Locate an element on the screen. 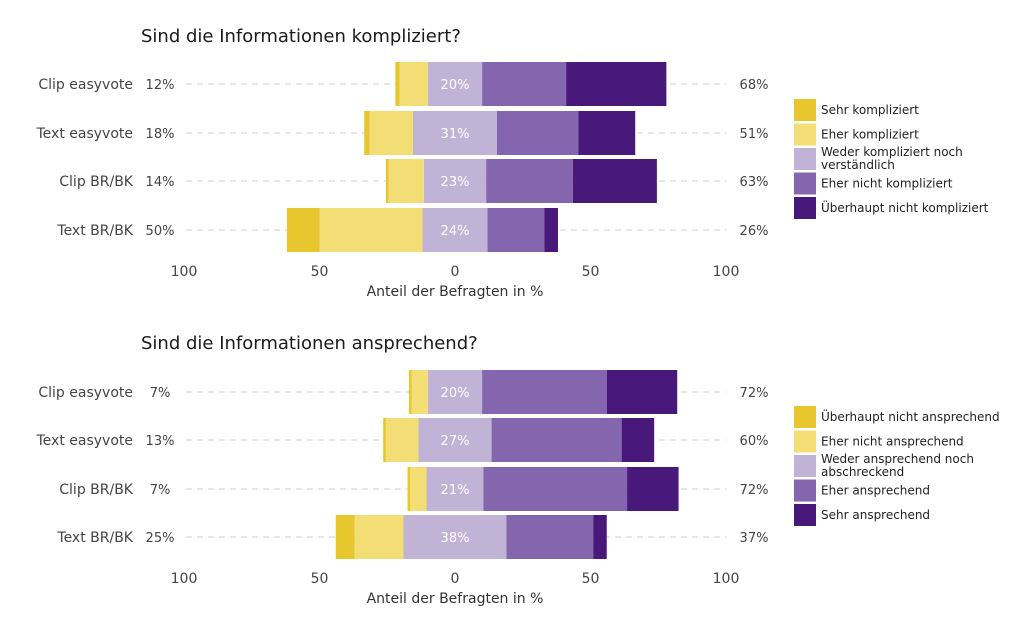  chart1-bar-text-easyvote-weder-kompliziert-noch-verstaendlich is located at coordinates (455, 133).